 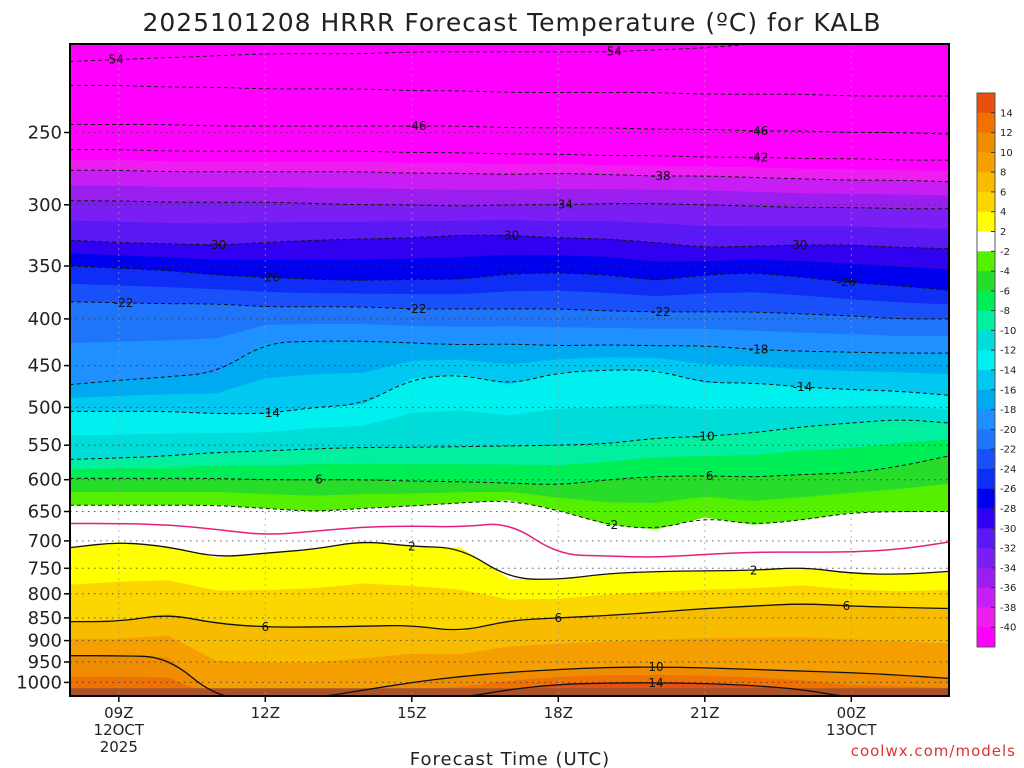 I want to click on isotherm--42, so click(x=509, y=155).